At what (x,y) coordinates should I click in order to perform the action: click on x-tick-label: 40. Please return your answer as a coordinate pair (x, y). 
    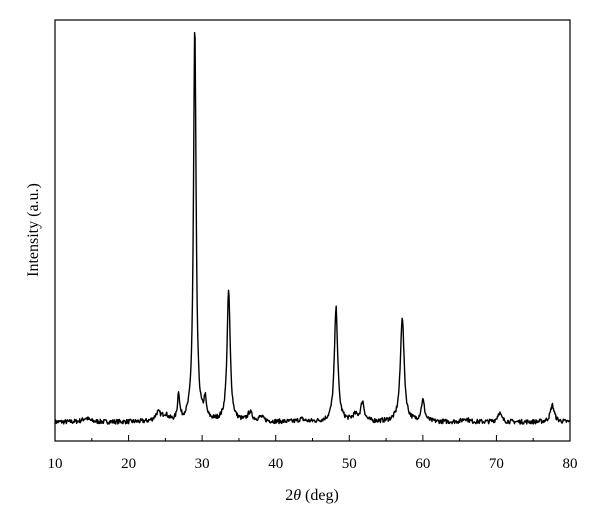
    Looking at the image, I should click on (275, 464).